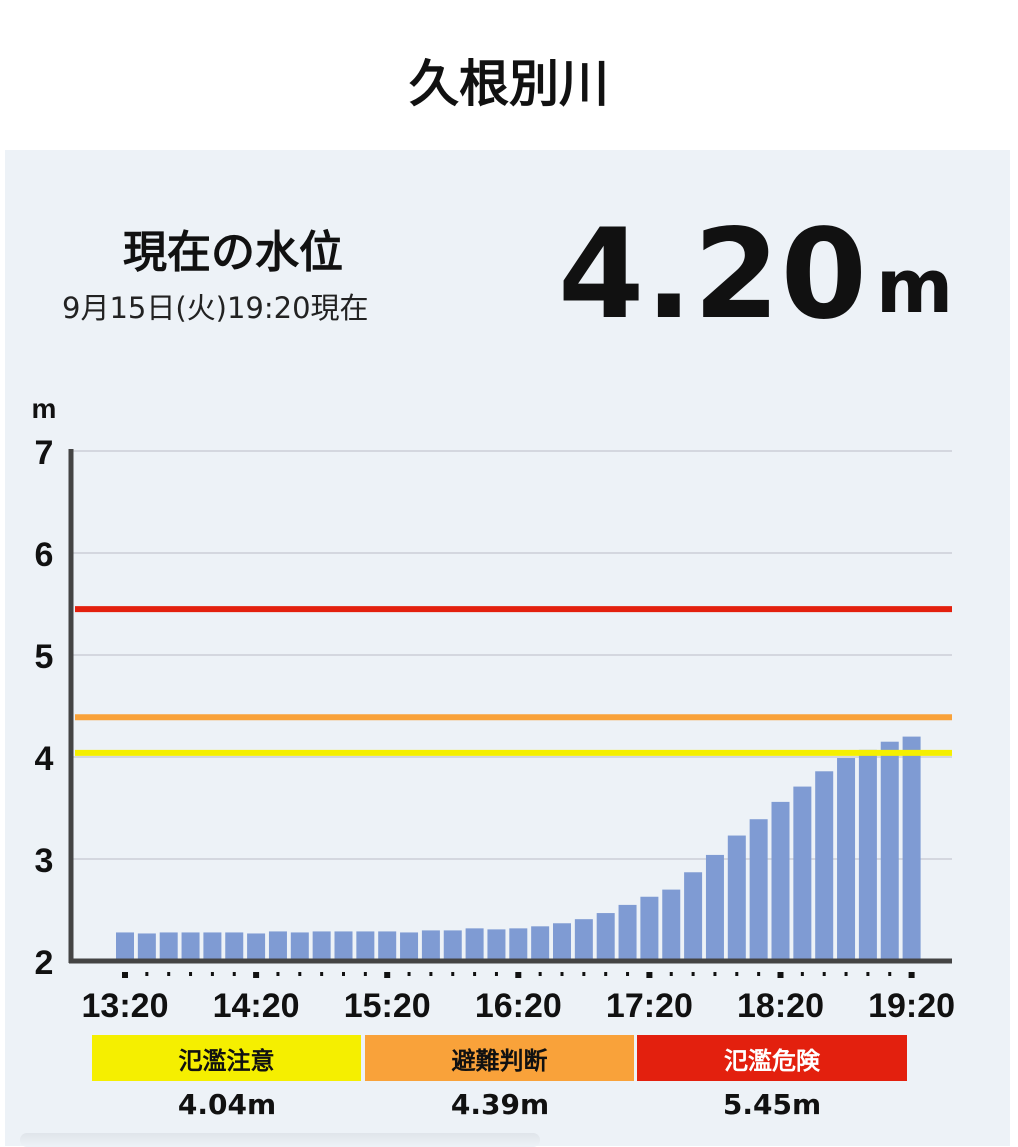 This screenshot has width=1018, height=1147. I want to click on legend-evacuation-judgment: 避難判断, so click(499, 1058).